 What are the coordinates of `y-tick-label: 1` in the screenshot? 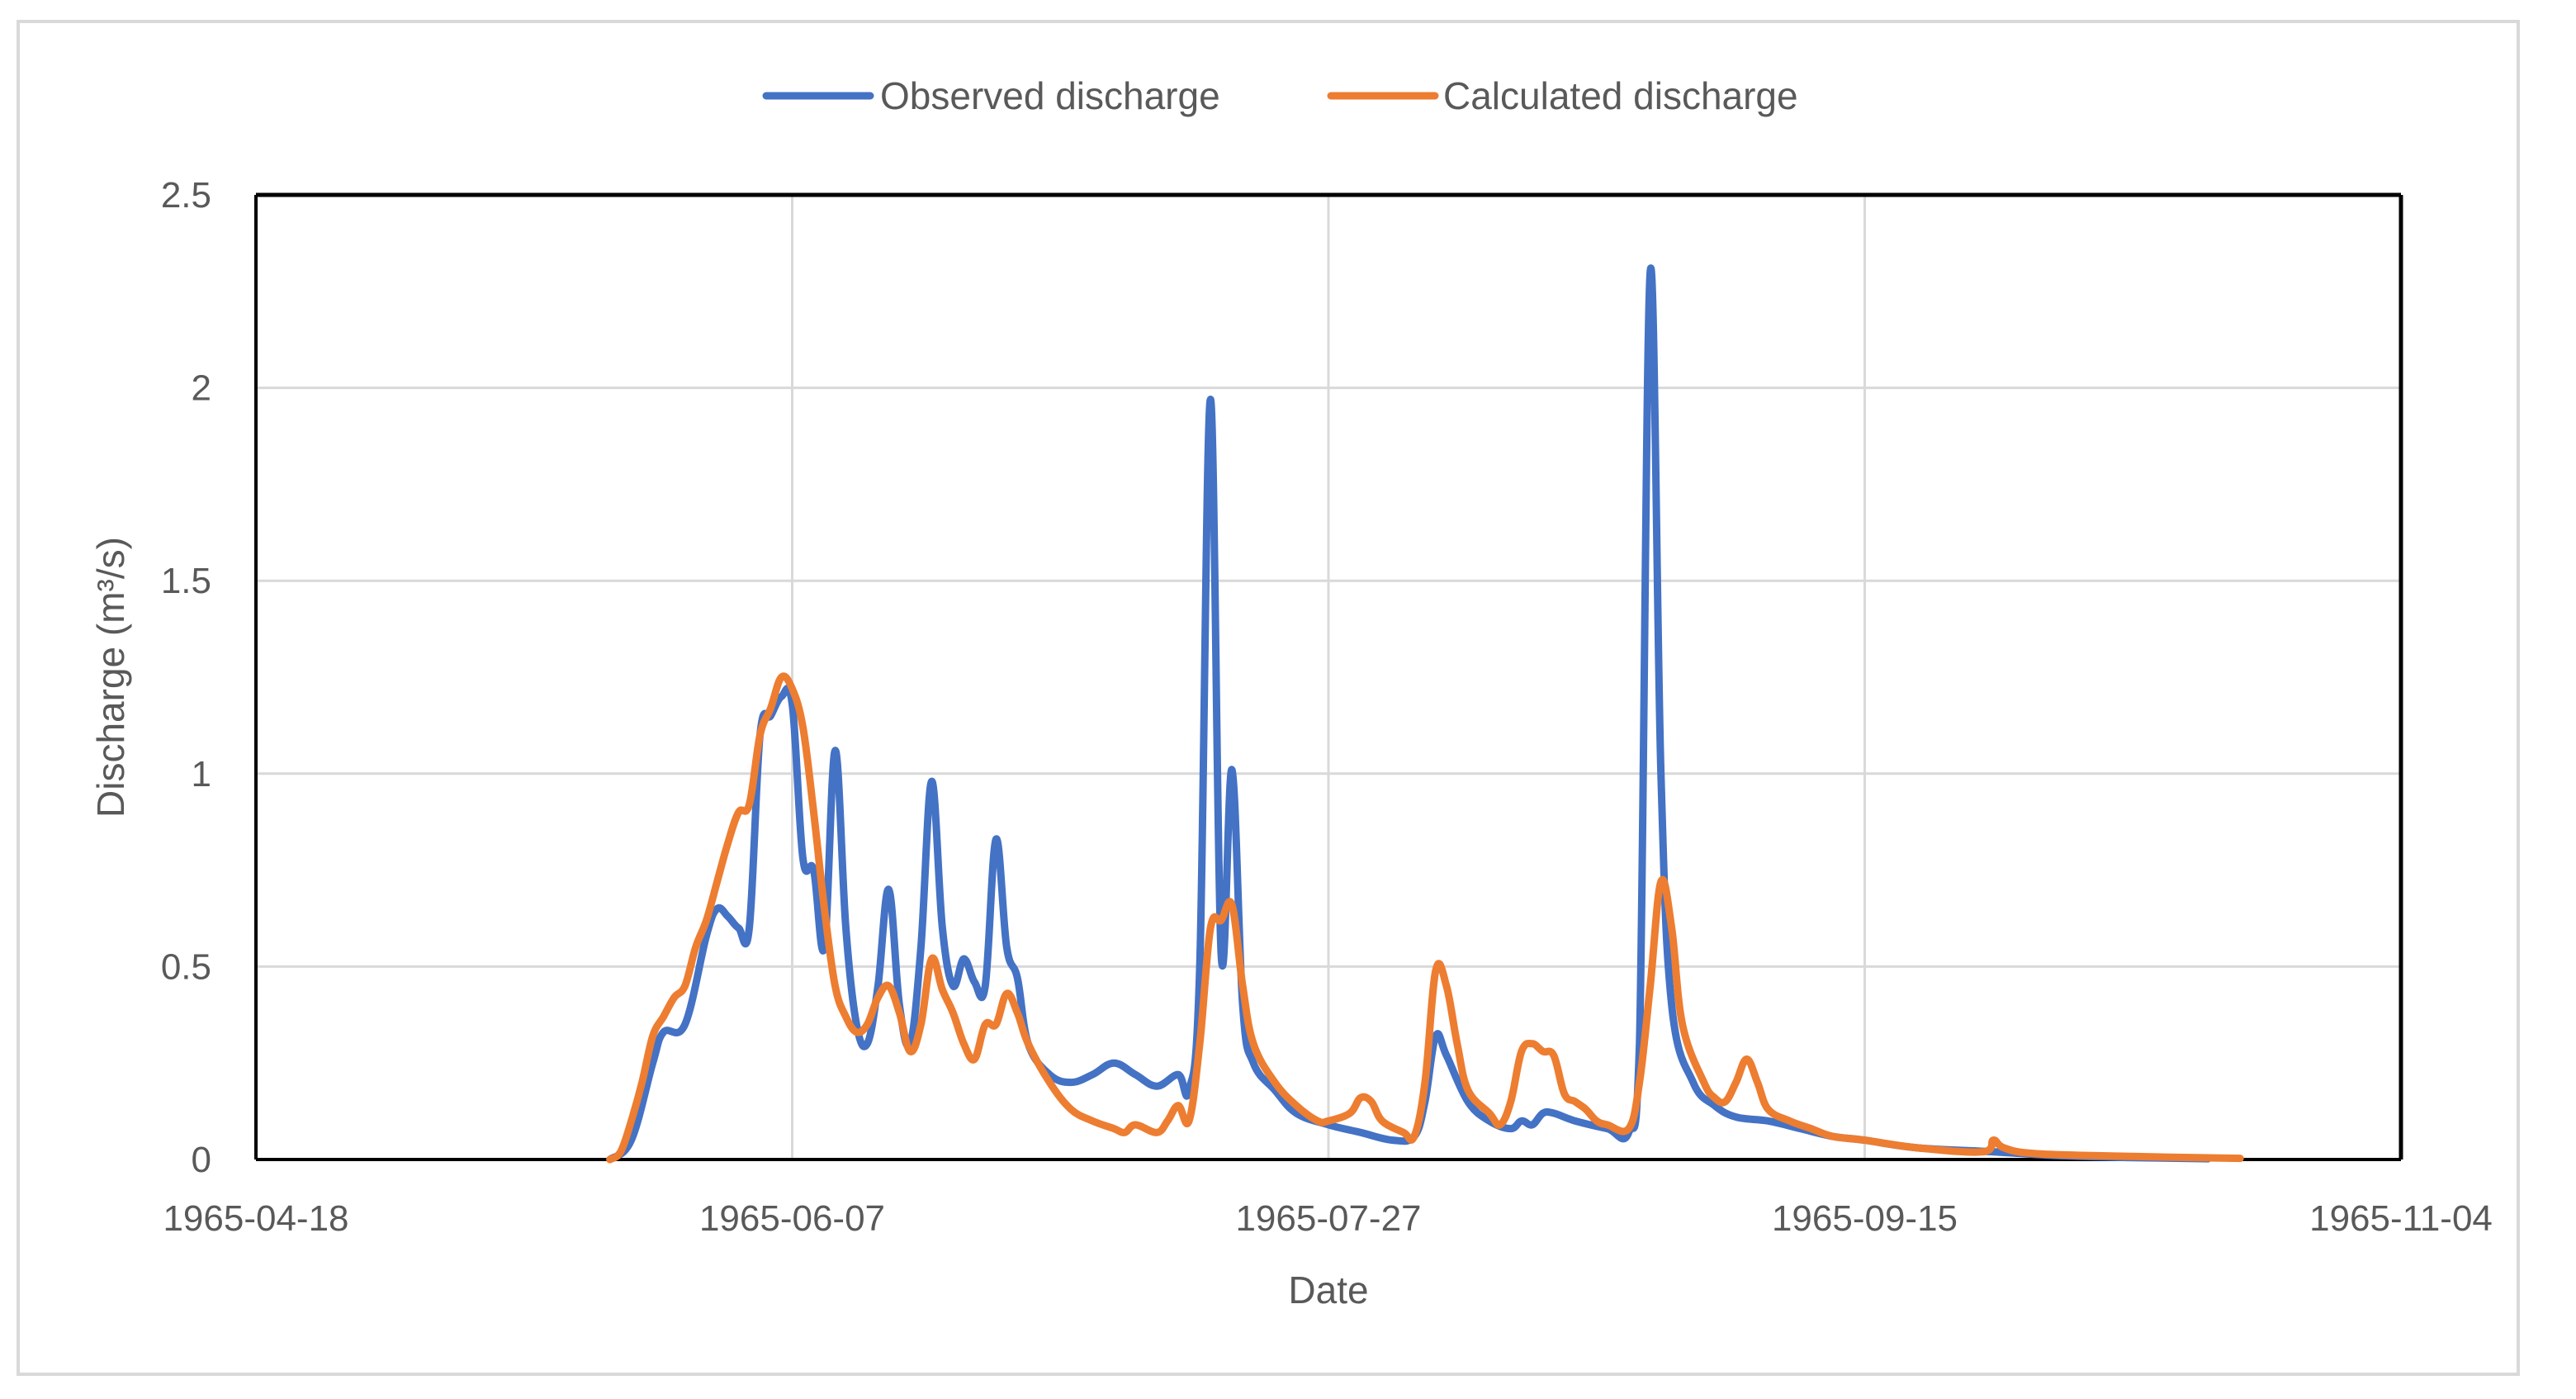 It's located at (201, 774).